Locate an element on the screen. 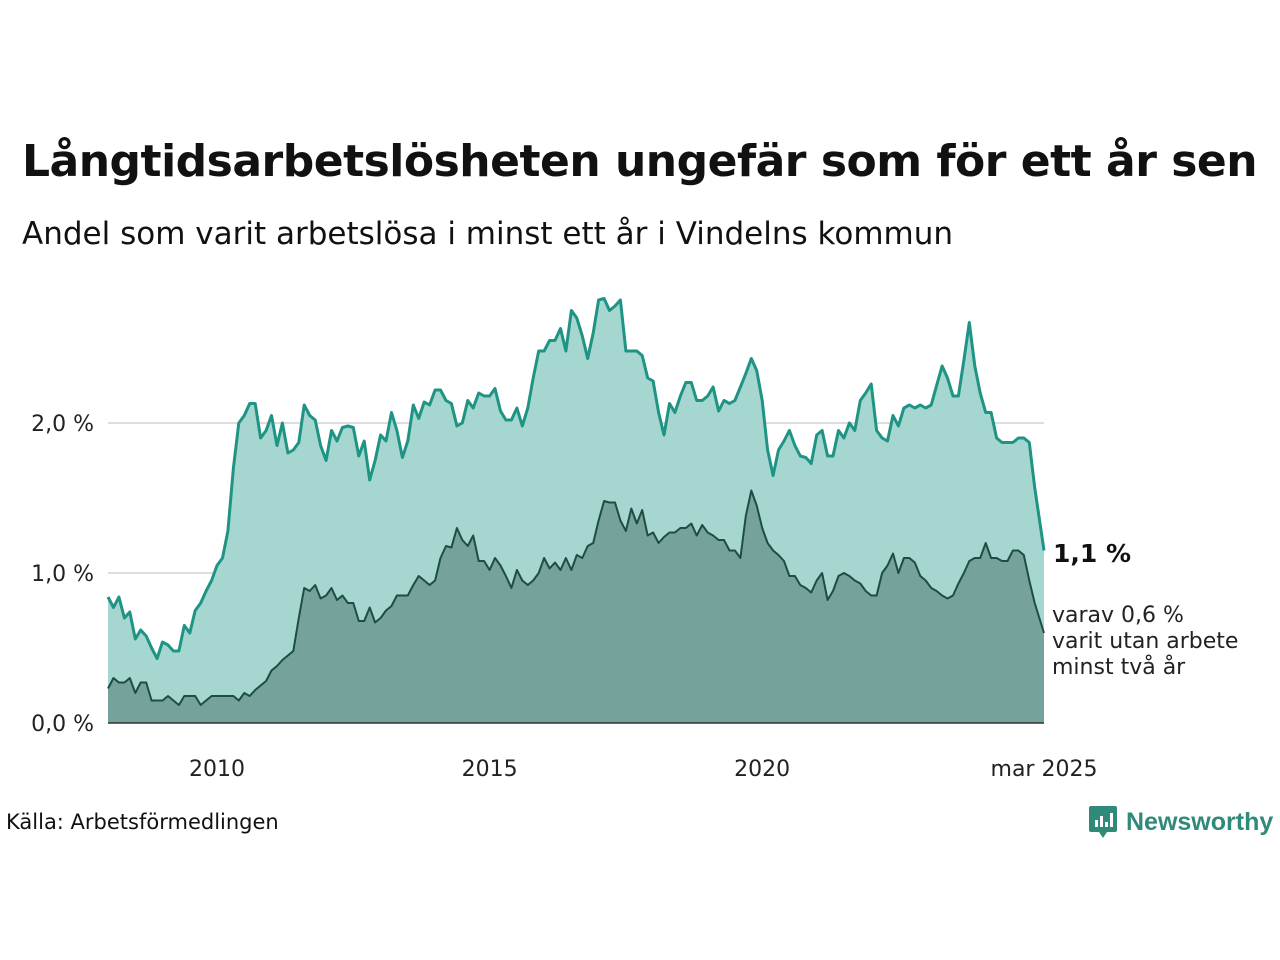  y-tick-label: 2,0 % is located at coordinates (62, 424).